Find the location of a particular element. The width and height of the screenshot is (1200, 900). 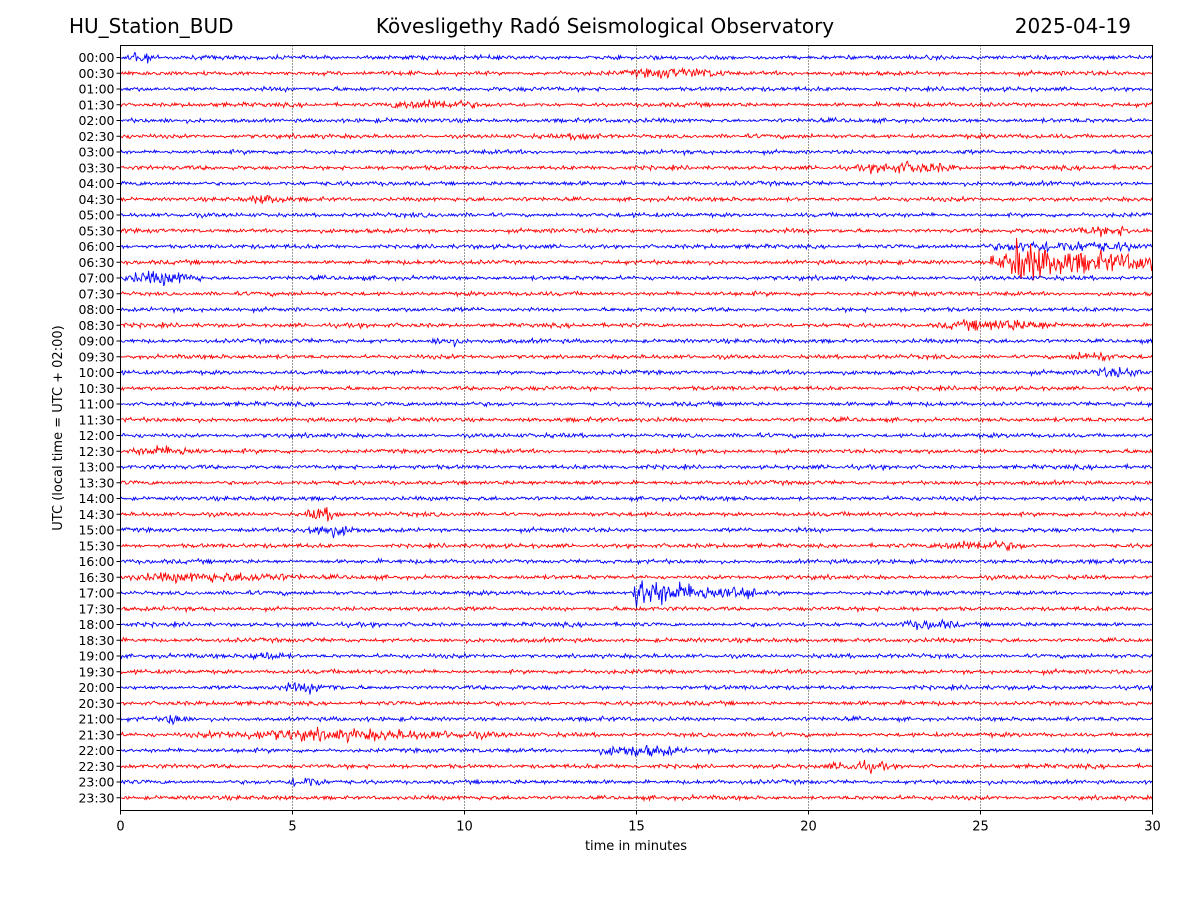

y-tick-label: 02:30 is located at coordinates (96, 136).